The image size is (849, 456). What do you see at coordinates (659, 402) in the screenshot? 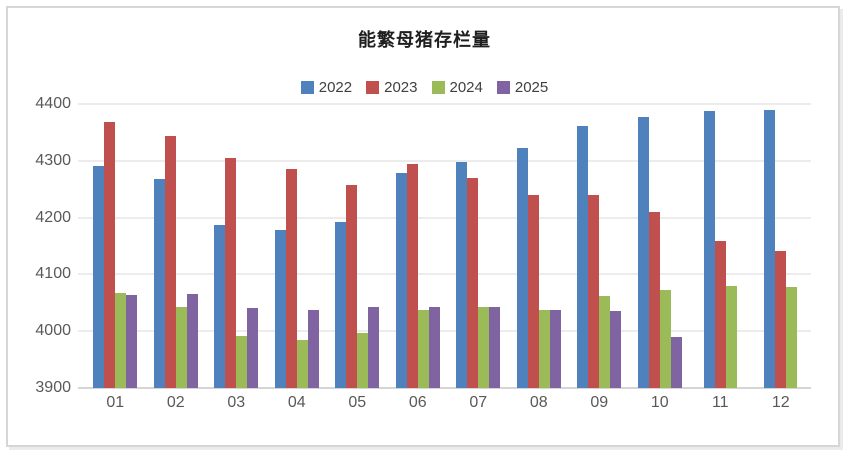
I see `x-tick-label-10: 10` at bounding box center [659, 402].